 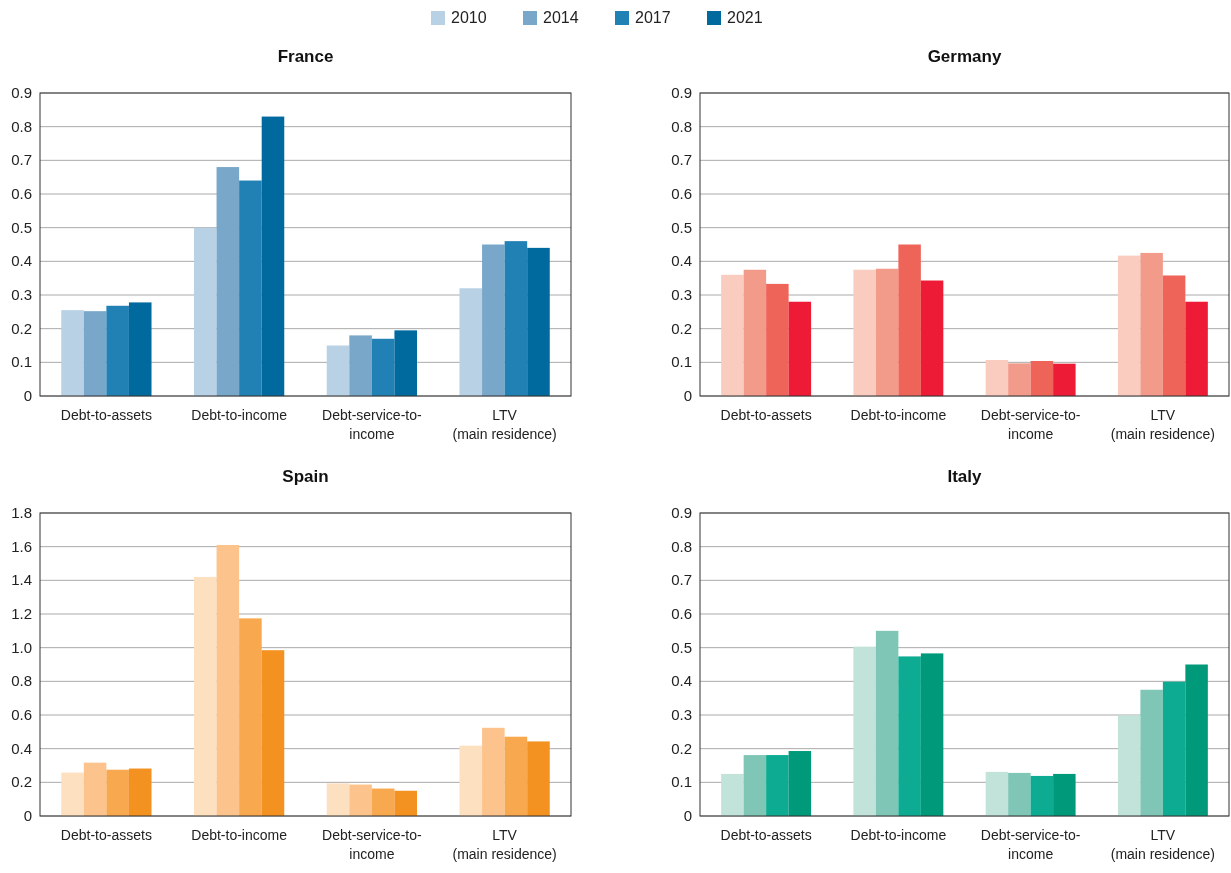 What do you see at coordinates (745, 17) in the screenshot?
I see `legend-label: 2021` at bounding box center [745, 17].